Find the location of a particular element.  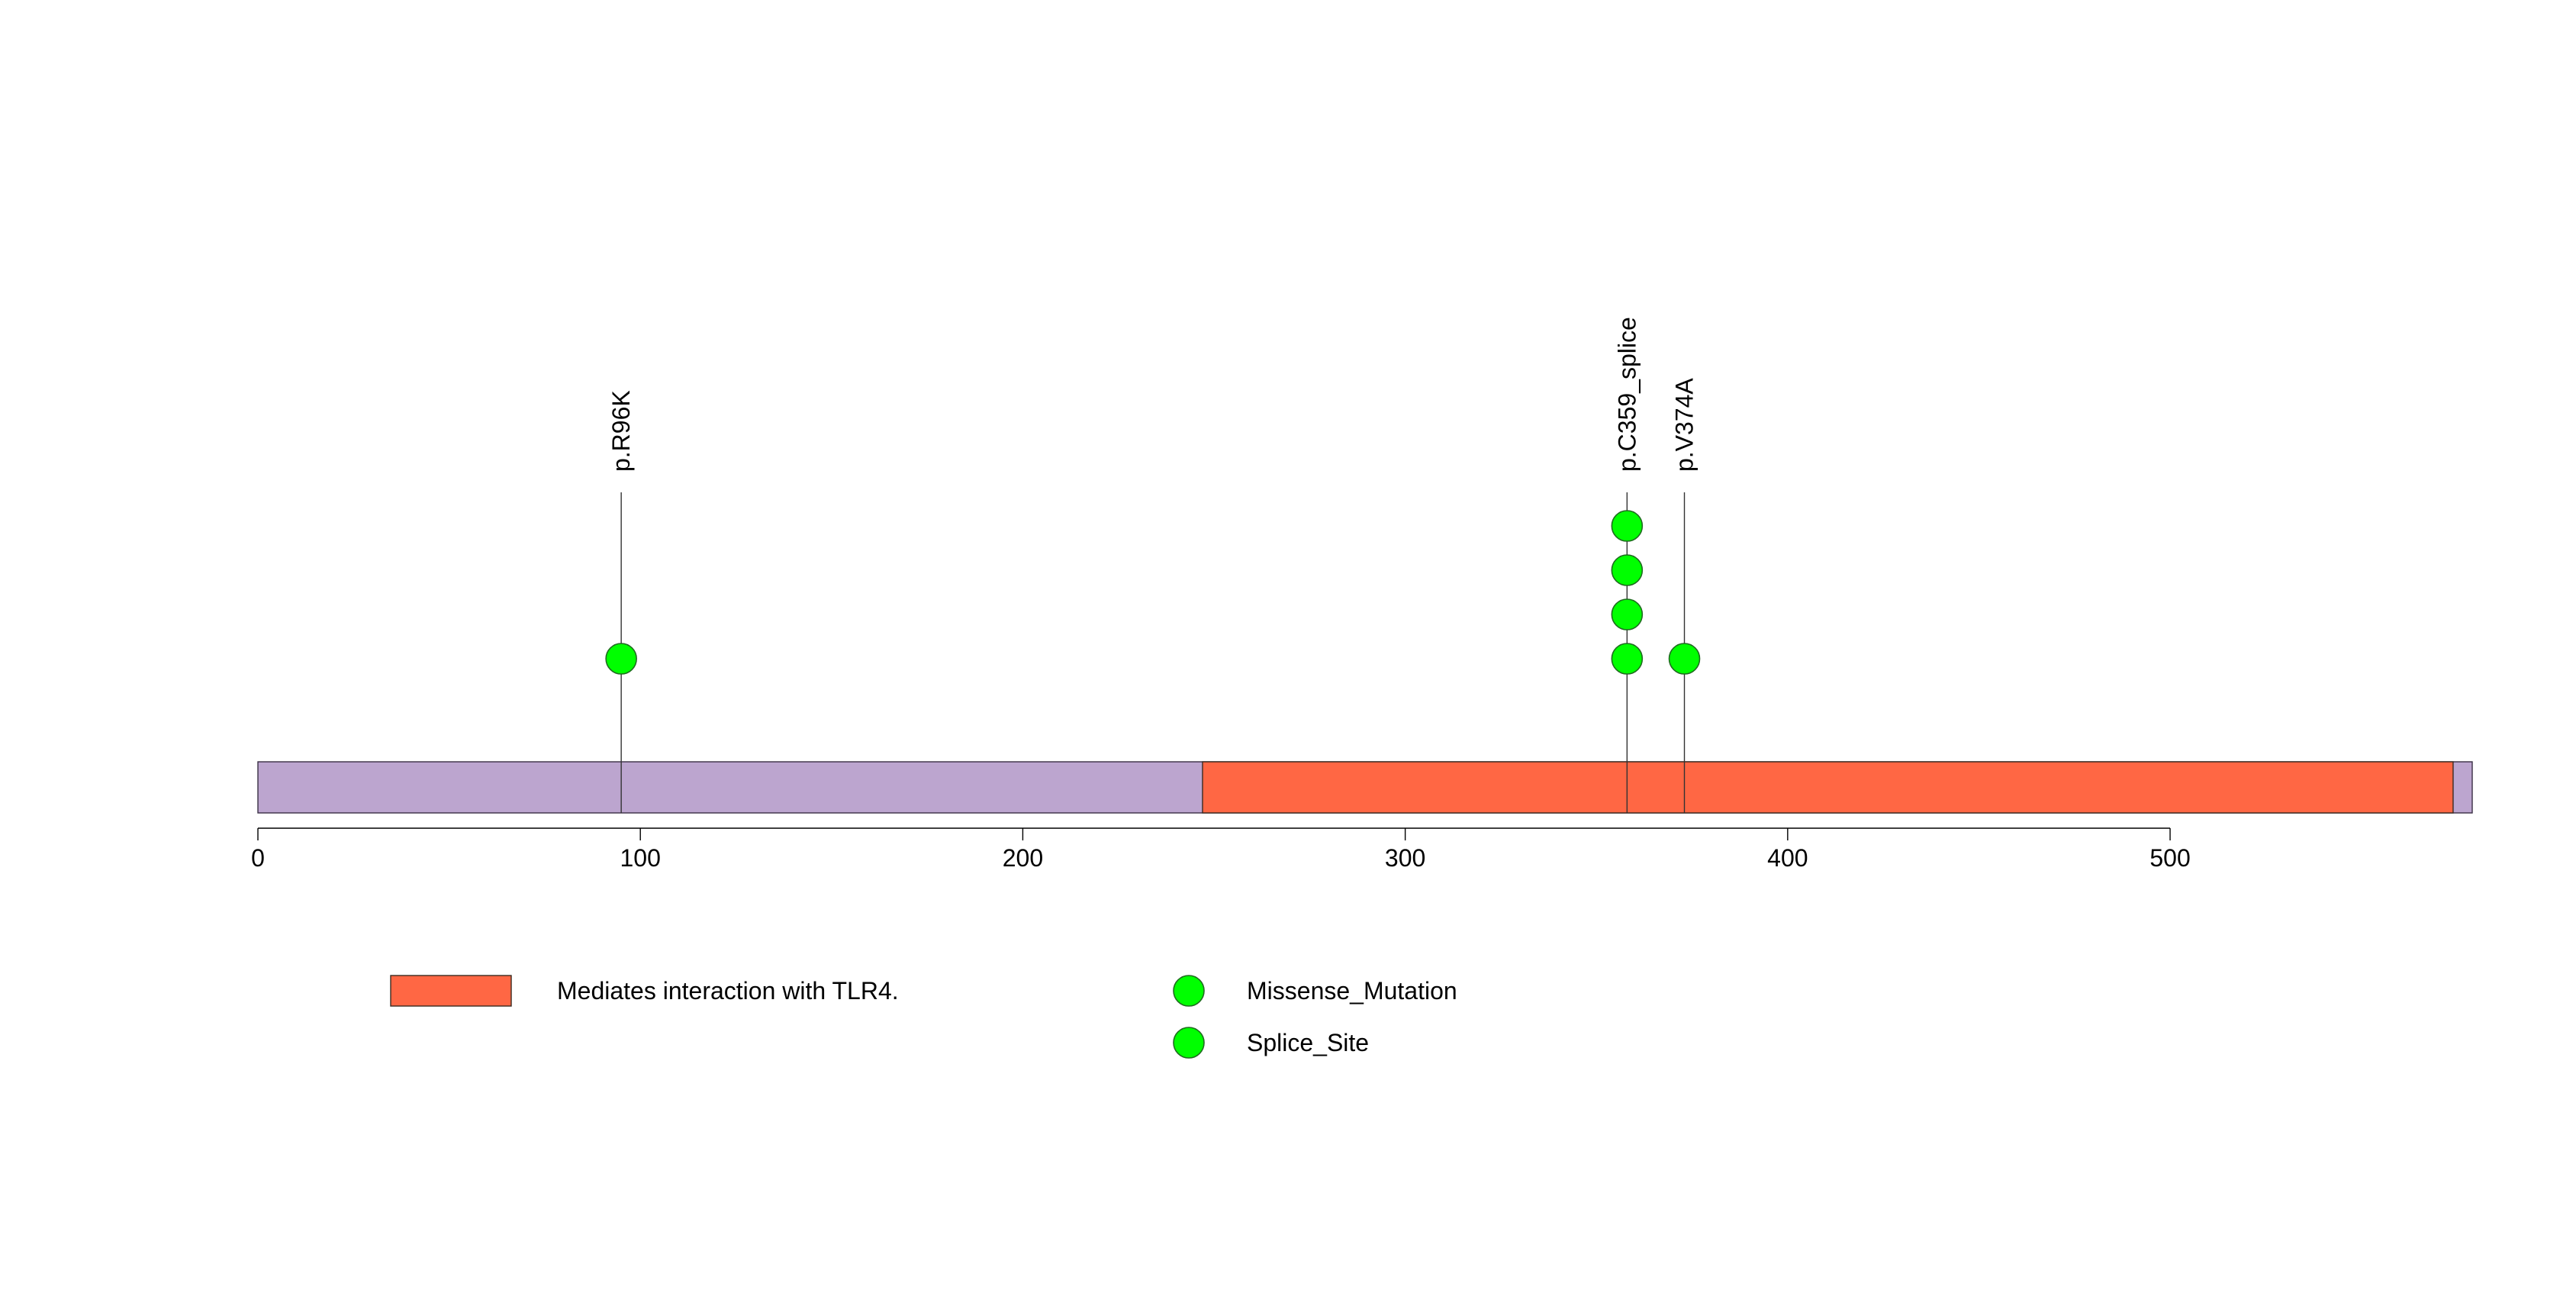

x-tick-label-0: 0 is located at coordinates (258, 858).